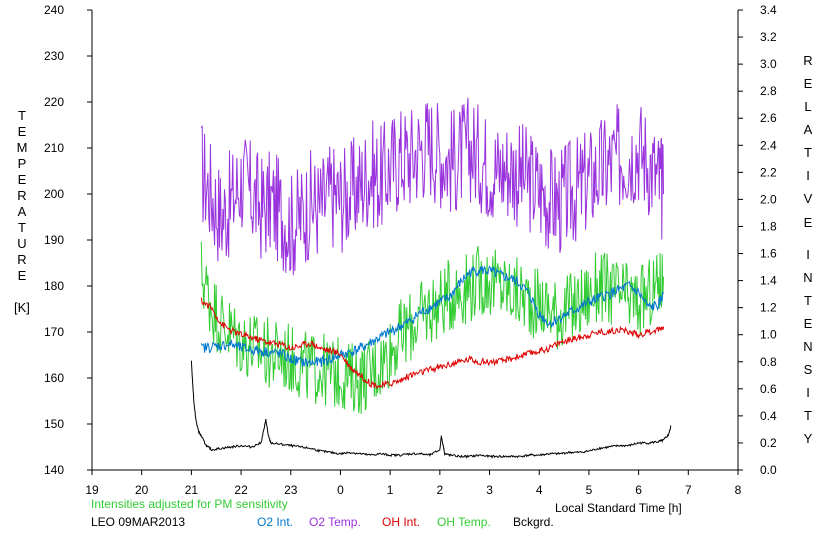 This screenshot has height=535, width=828. What do you see at coordinates (22, 163) in the screenshot?
I see `left-axis-title-letter: P` at bounding box center [22, 163].